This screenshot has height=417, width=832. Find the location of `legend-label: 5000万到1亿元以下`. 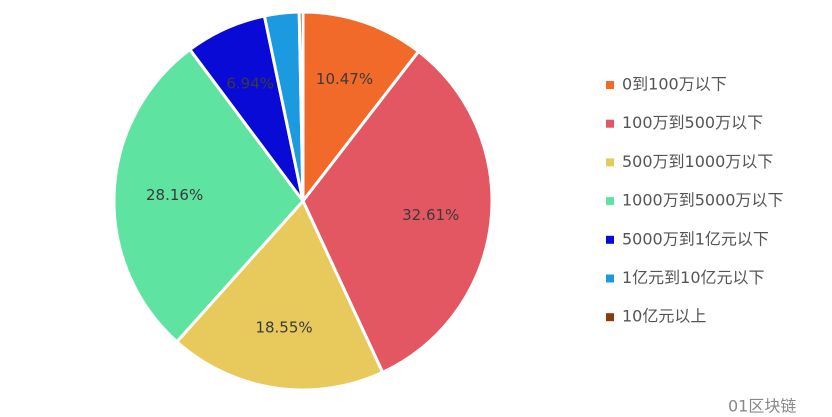

legend-label: 5000万到1亿元以下 is located at coordinates (695, 238).